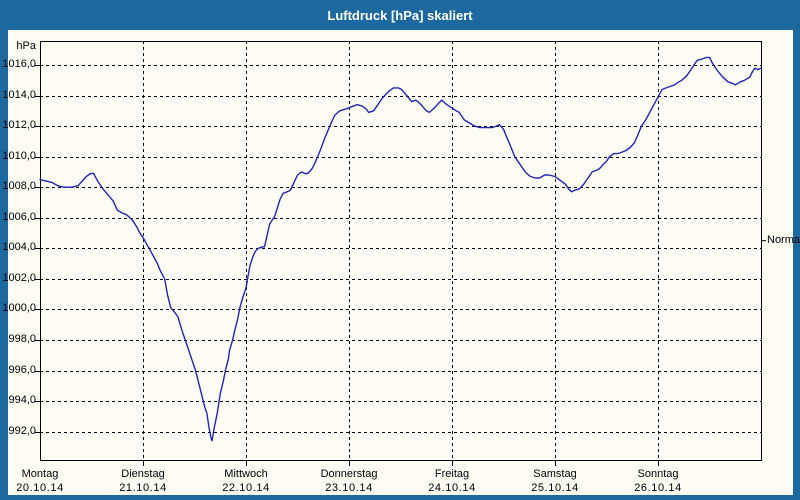 The height and width of the screenshot is (500, 800). I want to click on day-date: 24.10.14, so click(452, 488).